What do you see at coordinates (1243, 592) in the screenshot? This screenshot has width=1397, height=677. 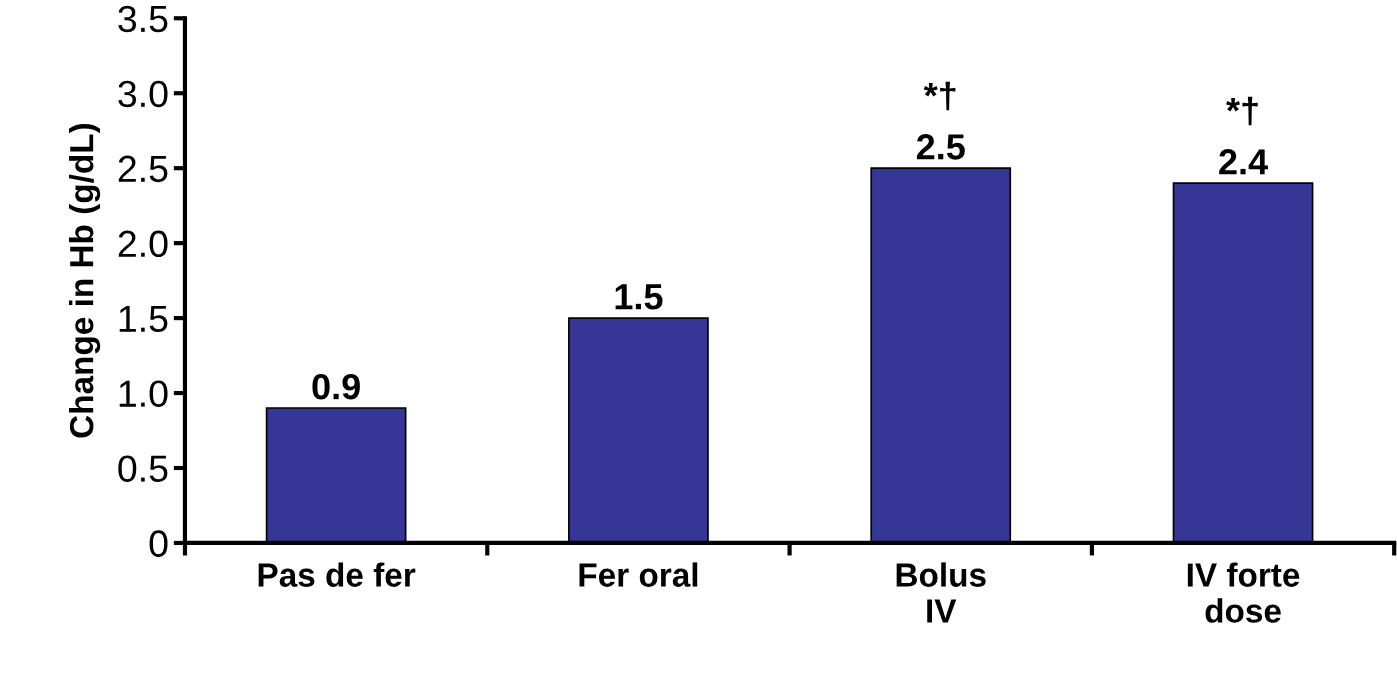 I see `x-tick-label: IV forte dose` at bounding box center [1243, 592].